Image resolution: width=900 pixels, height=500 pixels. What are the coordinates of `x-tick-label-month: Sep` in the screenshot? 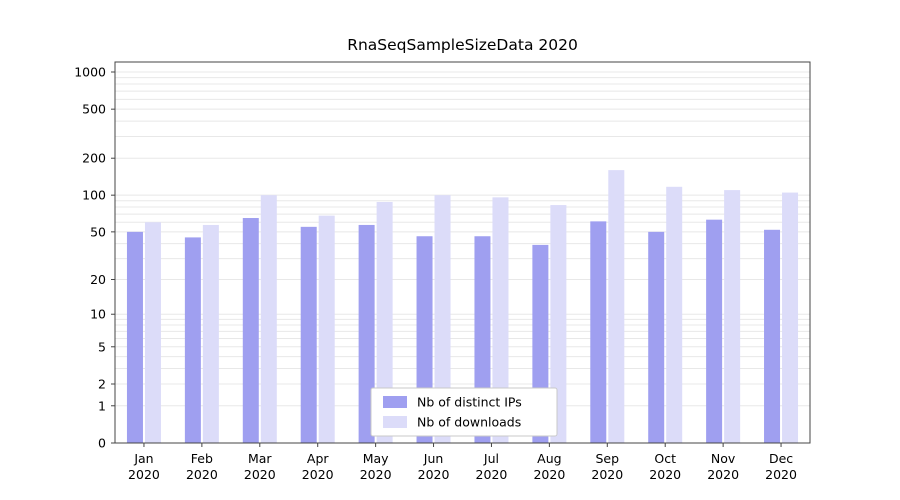 It's located at (608, 458).